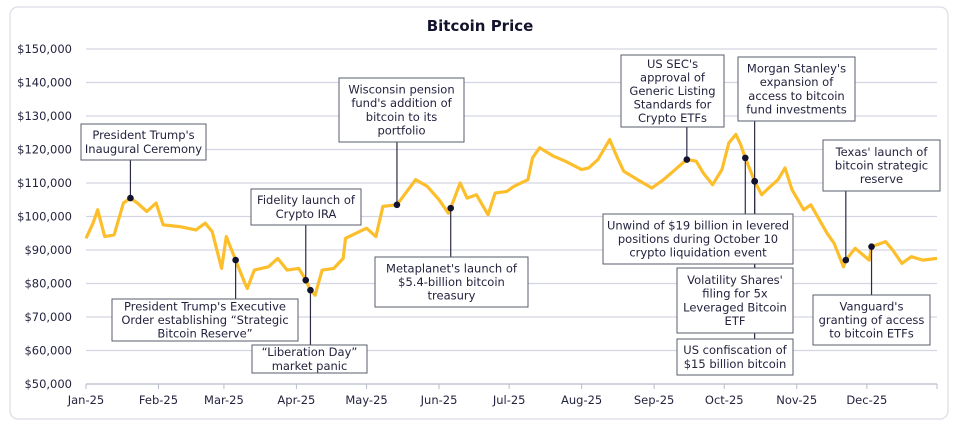 Image resolution: width=959 pixels, height=431 pixels. Describe the element at coordinates (796, 69) in the screenshot. I see `annotation-text: Morgan Stanley's` at that location.